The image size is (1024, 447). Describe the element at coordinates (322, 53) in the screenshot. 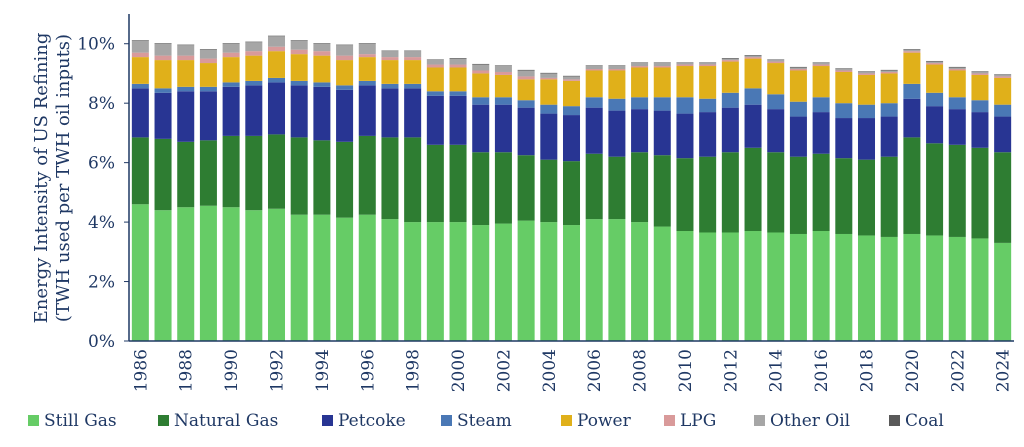

I see `bar-segment-lpg-1994` at that location.